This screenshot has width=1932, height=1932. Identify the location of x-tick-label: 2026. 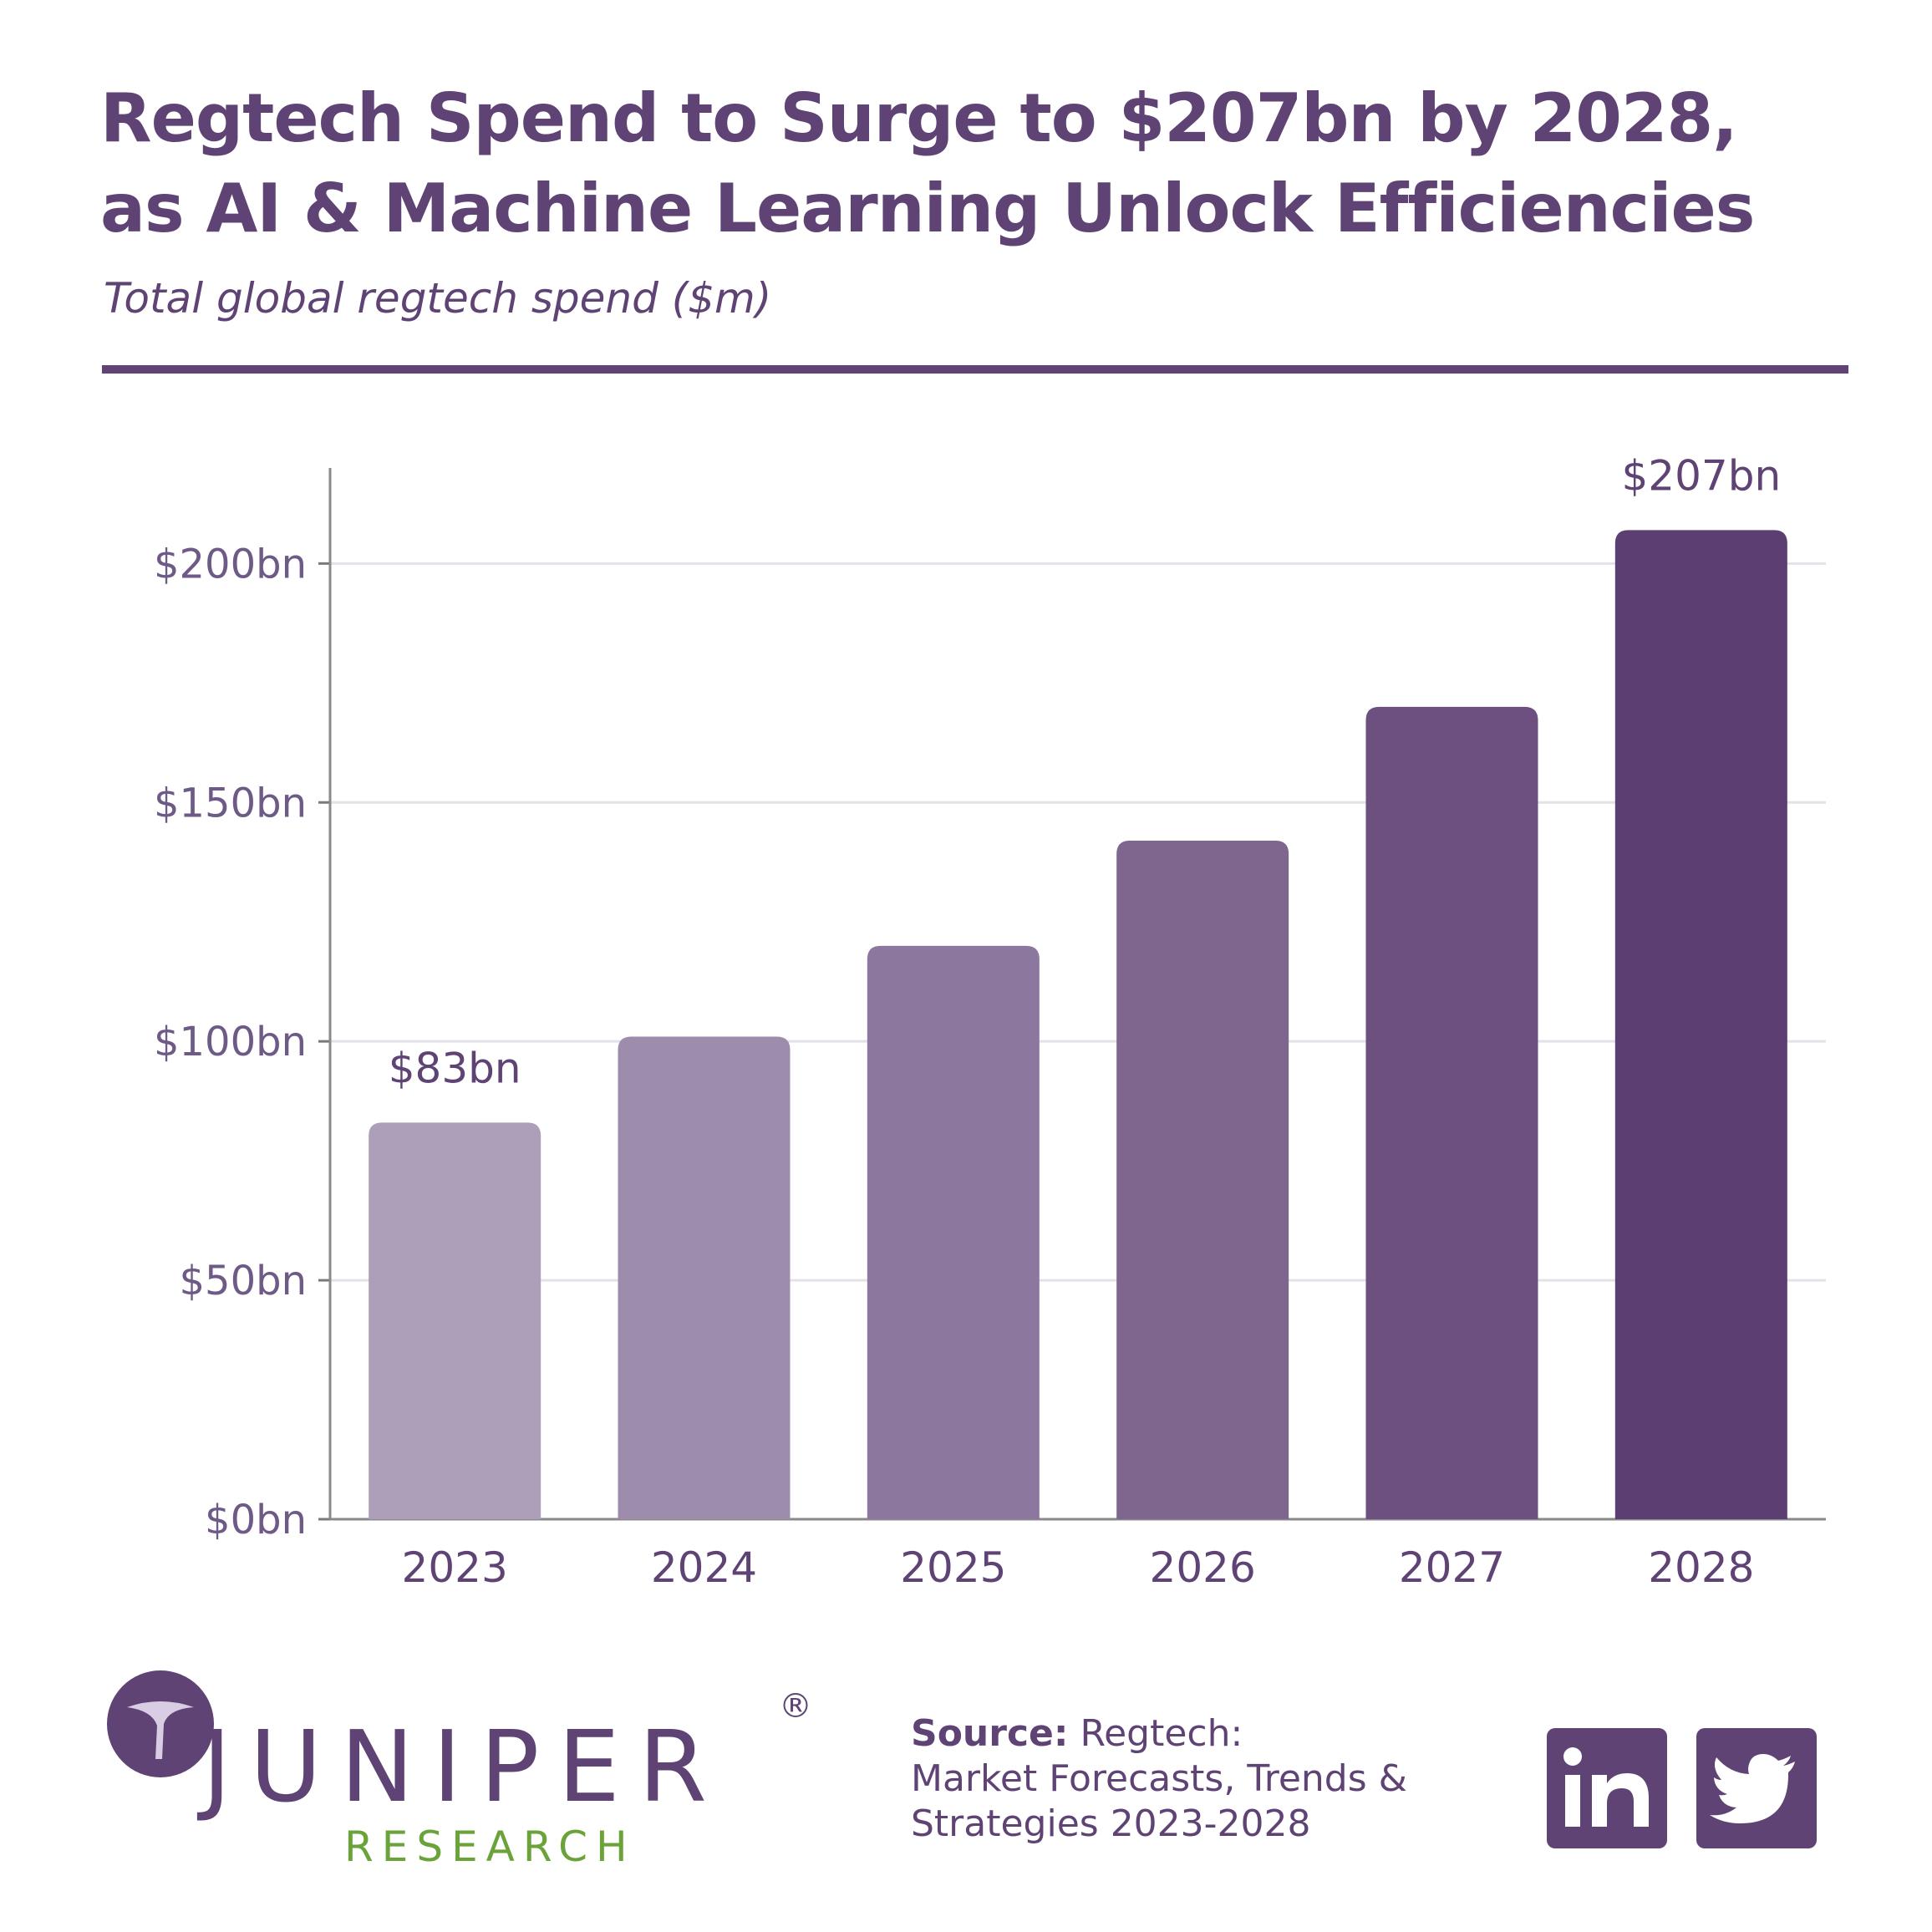
(1203, 1567).